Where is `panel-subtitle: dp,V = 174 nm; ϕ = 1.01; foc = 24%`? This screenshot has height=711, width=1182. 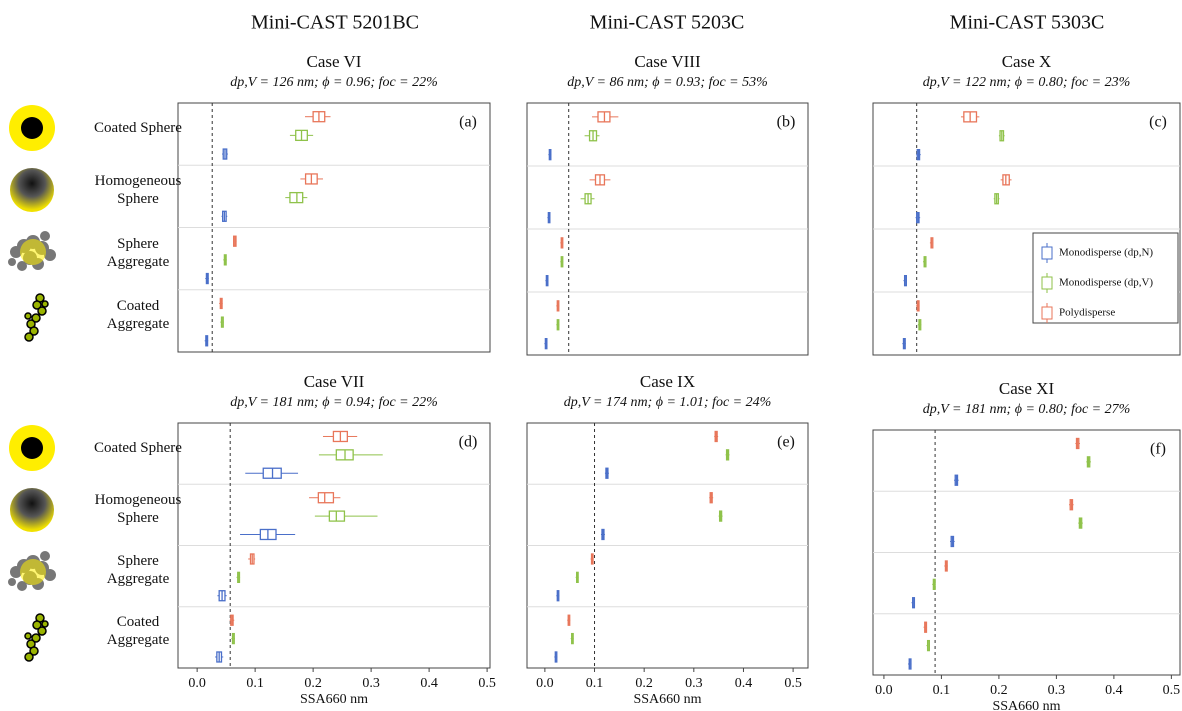
panel-subtitle: dp,V = 174 nm; ϕ = 1.01; foc = 24% is located at coordinates (668, 402).